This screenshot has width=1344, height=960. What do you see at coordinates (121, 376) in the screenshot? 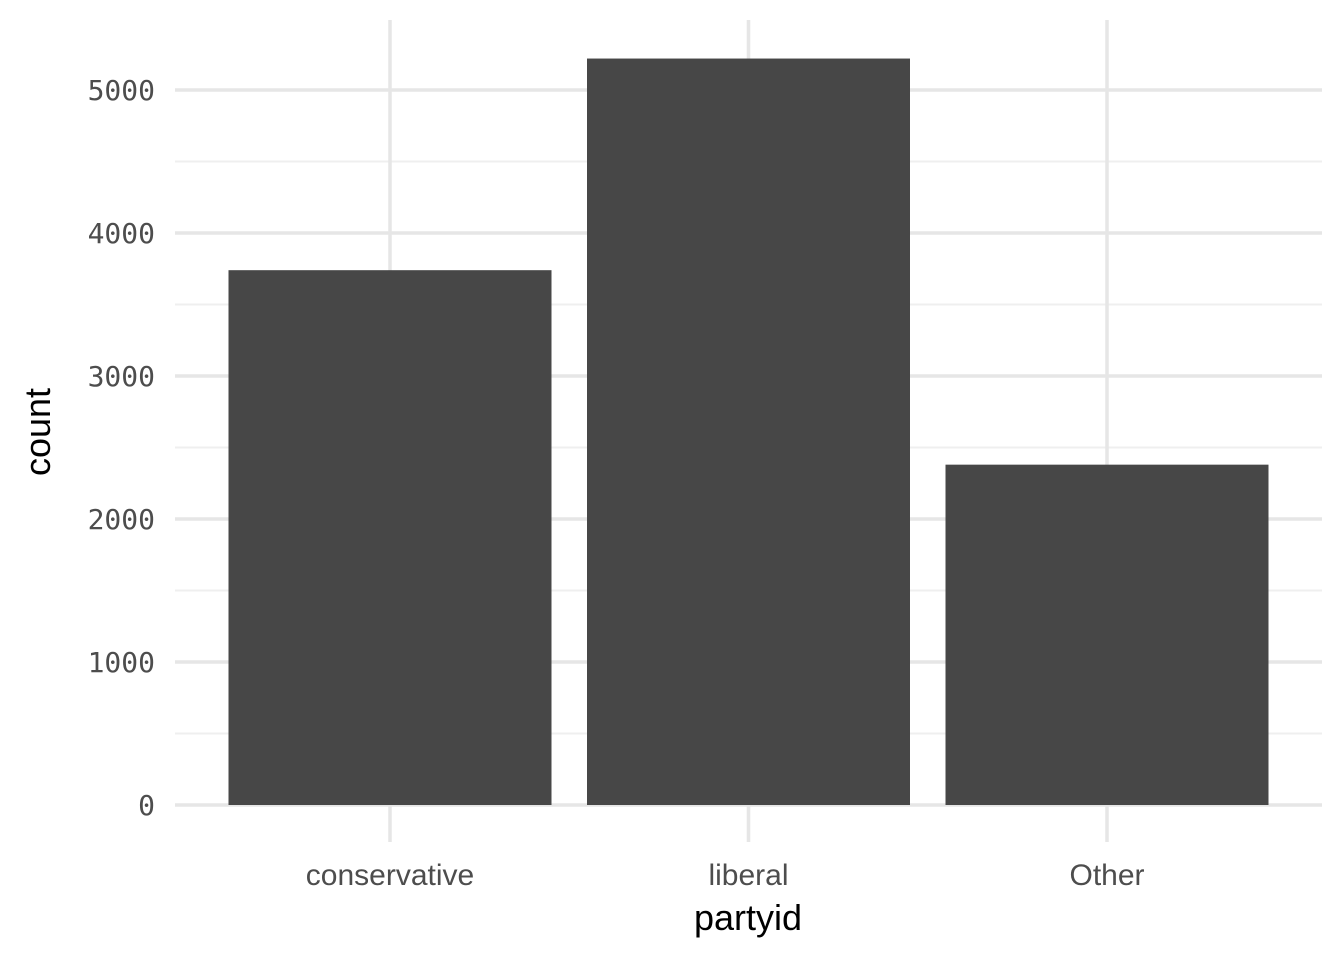
I see `y-tick-label: 3000` at bounding box center [121, 376].